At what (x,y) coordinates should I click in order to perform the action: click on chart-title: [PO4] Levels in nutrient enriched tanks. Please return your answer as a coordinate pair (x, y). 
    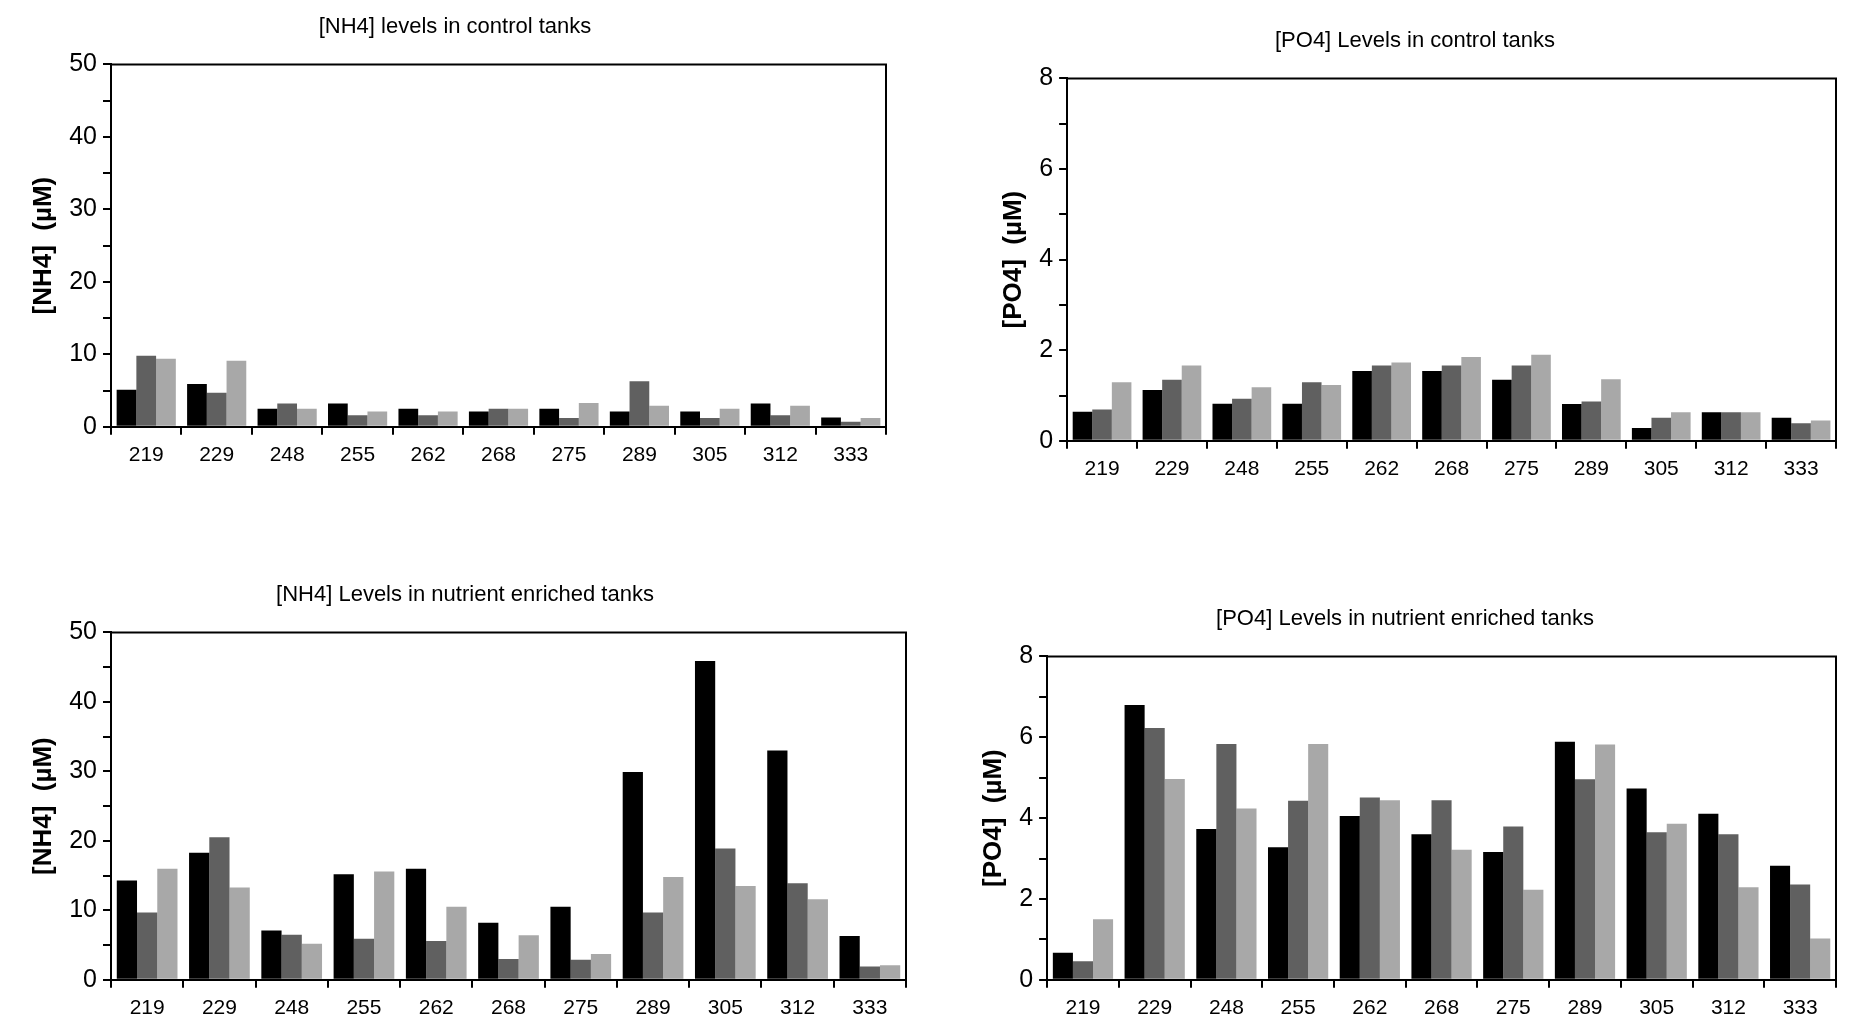
    Looking at the image, I should click on (1405, 618).